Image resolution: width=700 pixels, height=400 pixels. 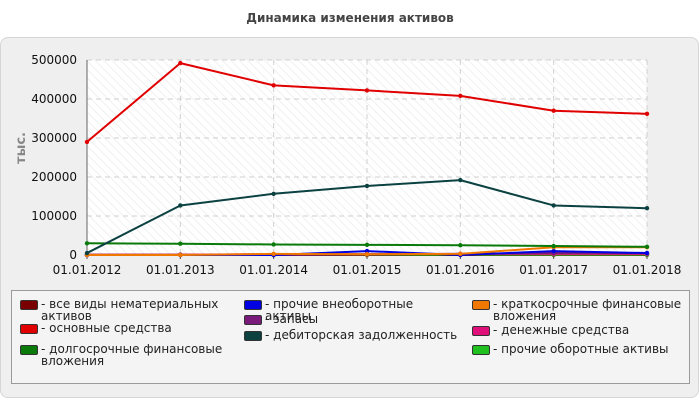 I want to click on chart-title: Динамика изменения активов, so click(x=350, y=18).